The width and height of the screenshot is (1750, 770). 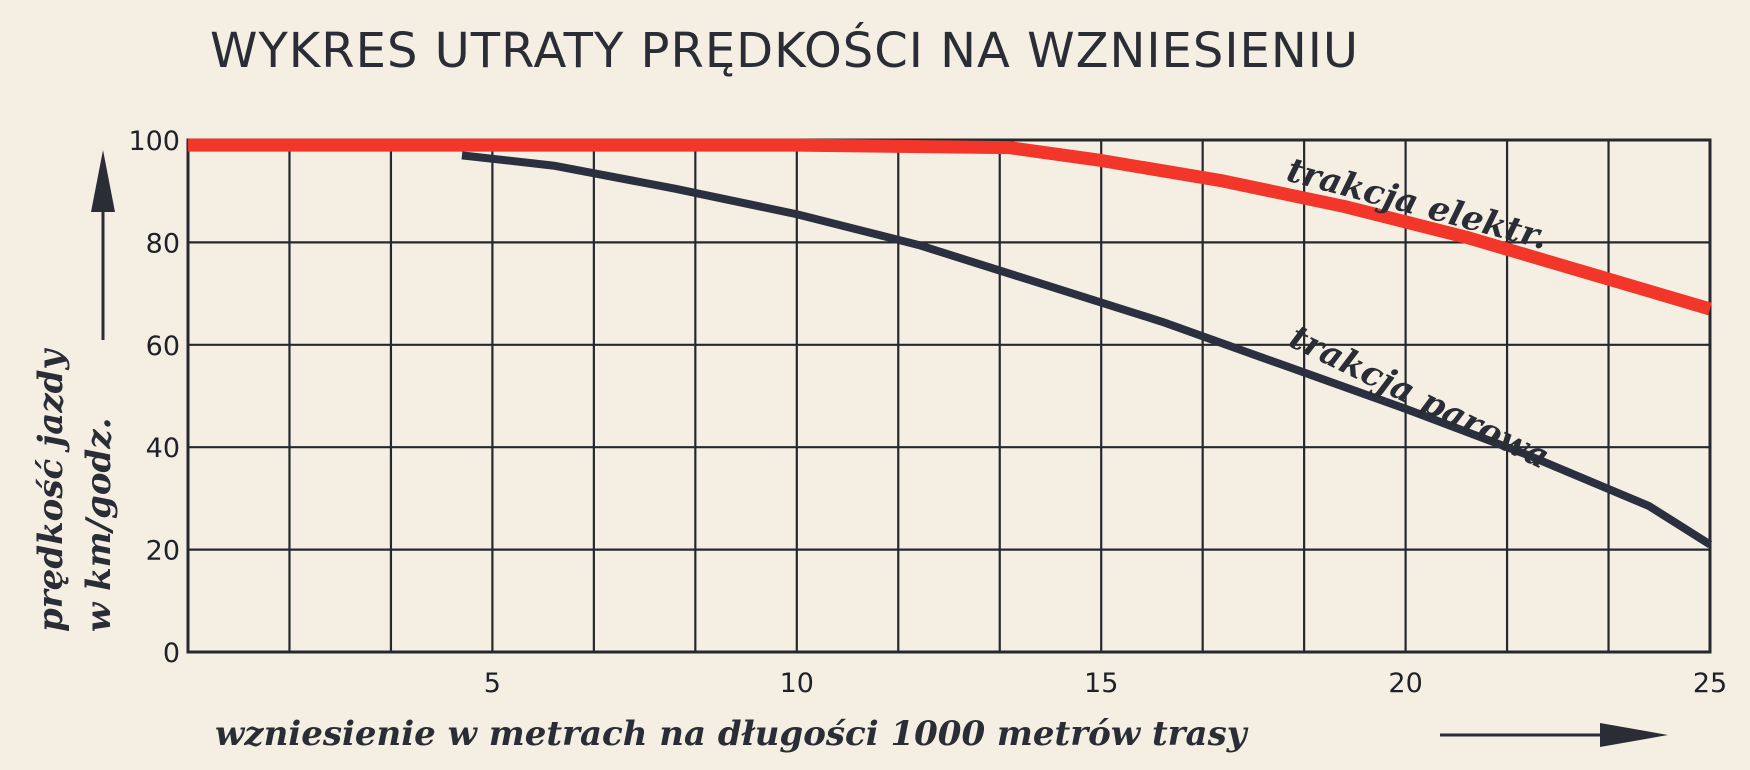 I want to click on x-tick-labels: 5 10 15 20 25, so click(x=1105, y=683).